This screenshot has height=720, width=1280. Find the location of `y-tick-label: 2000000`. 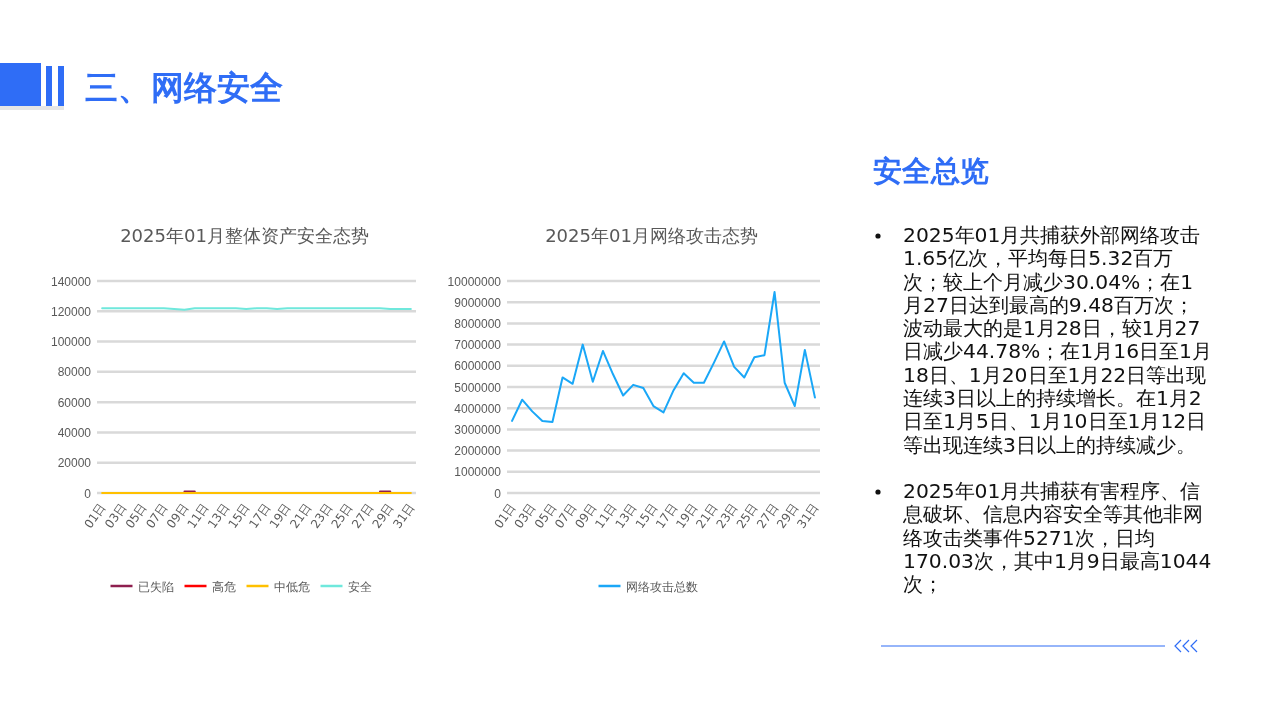

y-tick-label: 2000000 is located at coordinates (478, 451).